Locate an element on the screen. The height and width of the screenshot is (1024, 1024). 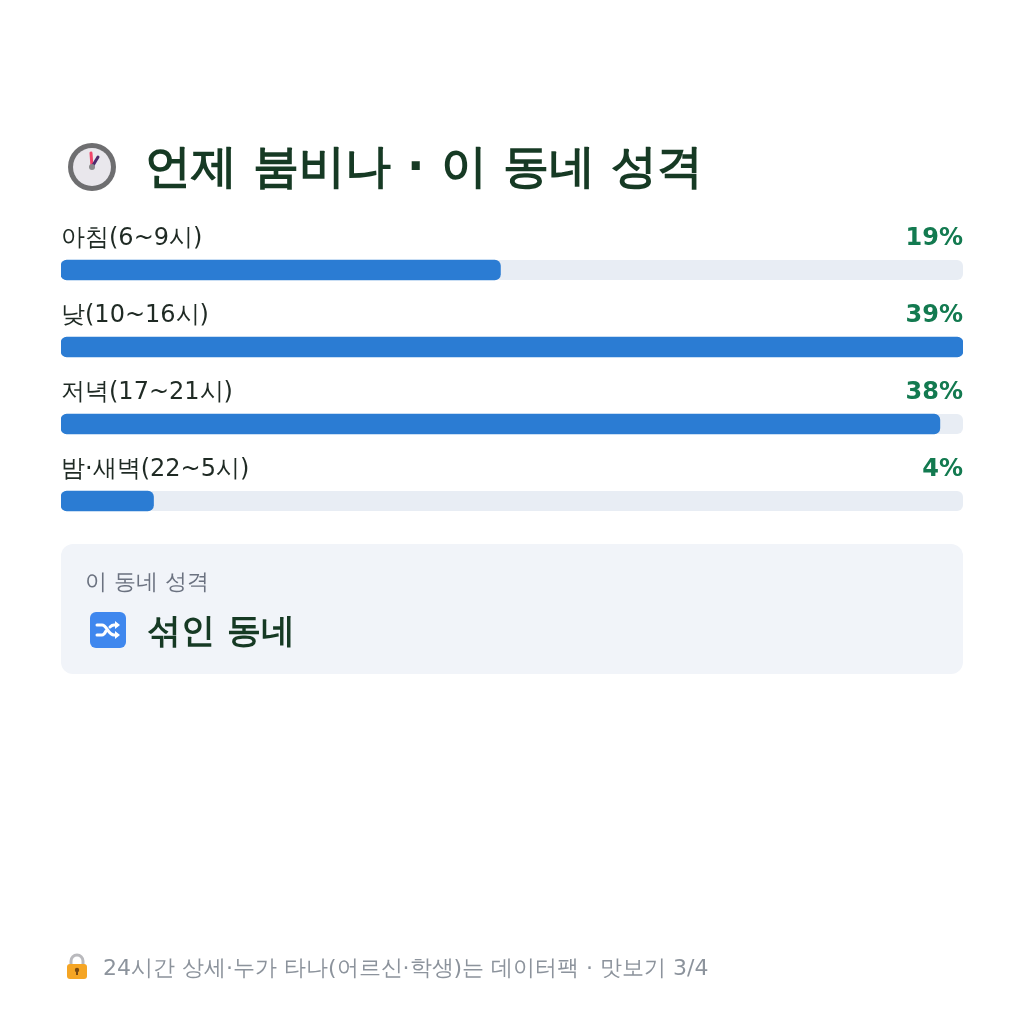
data-label: 39% is located at coordinates (934, 314).